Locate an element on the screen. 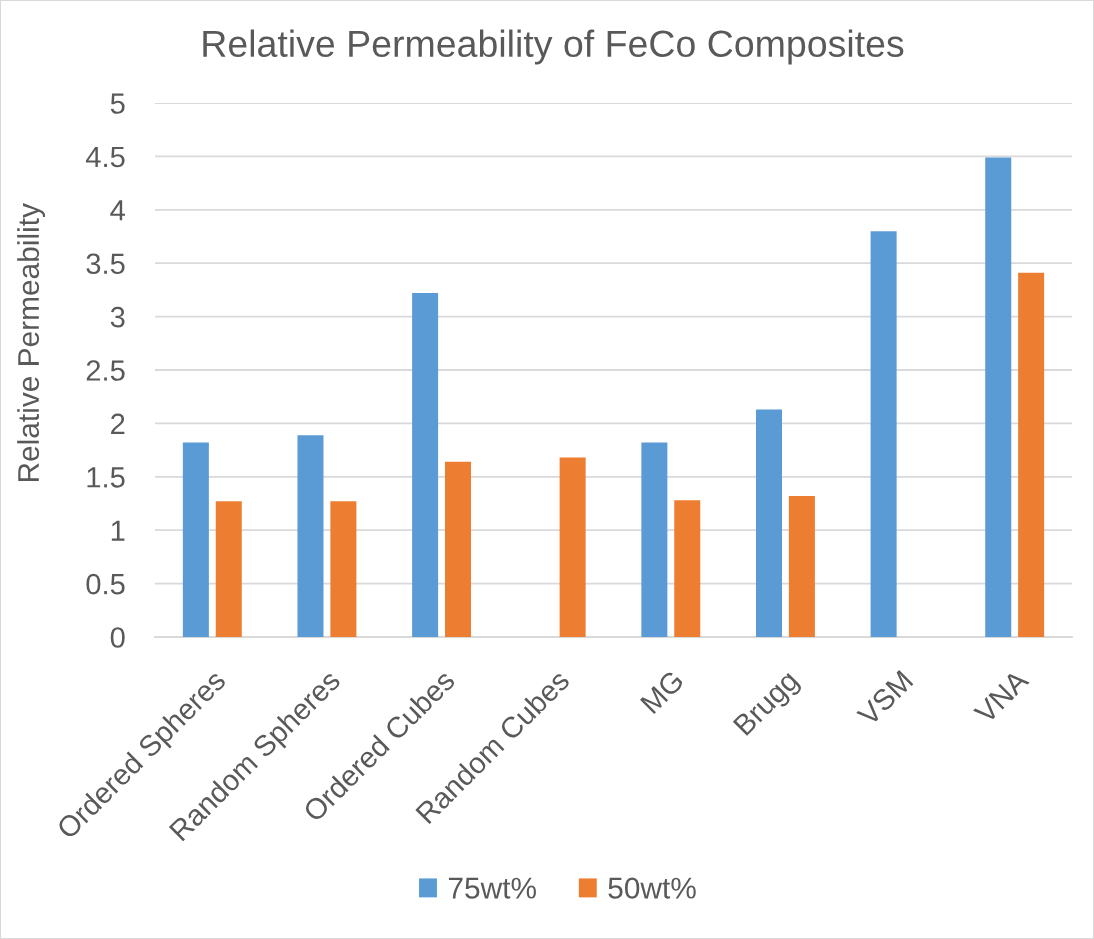  y-tick-label: 1.5 is located at coordinates (106, 477).